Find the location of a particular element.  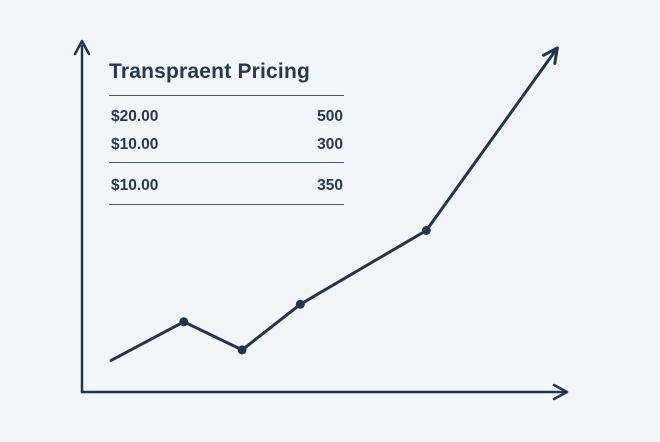

quantity-cell: 300 is located at coordinates (330, 144).